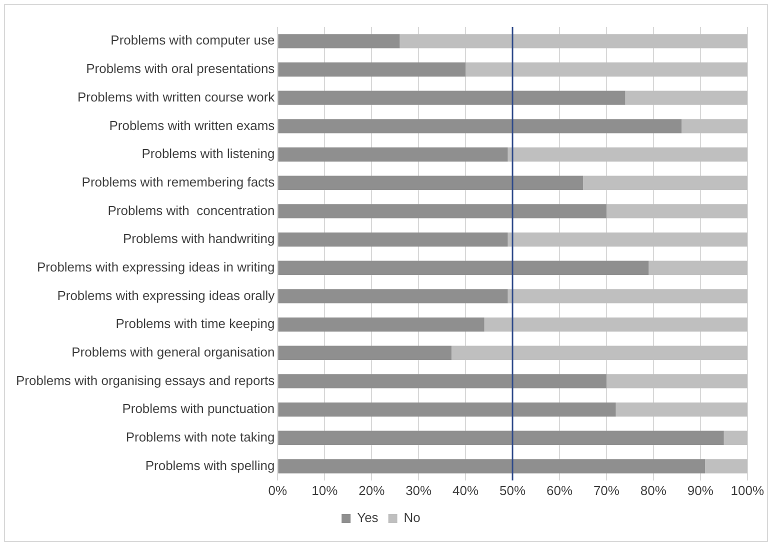  Describe the element at coordinates (606, 490) in the screenshot. I see `x-tick-label: 70%` at that location.